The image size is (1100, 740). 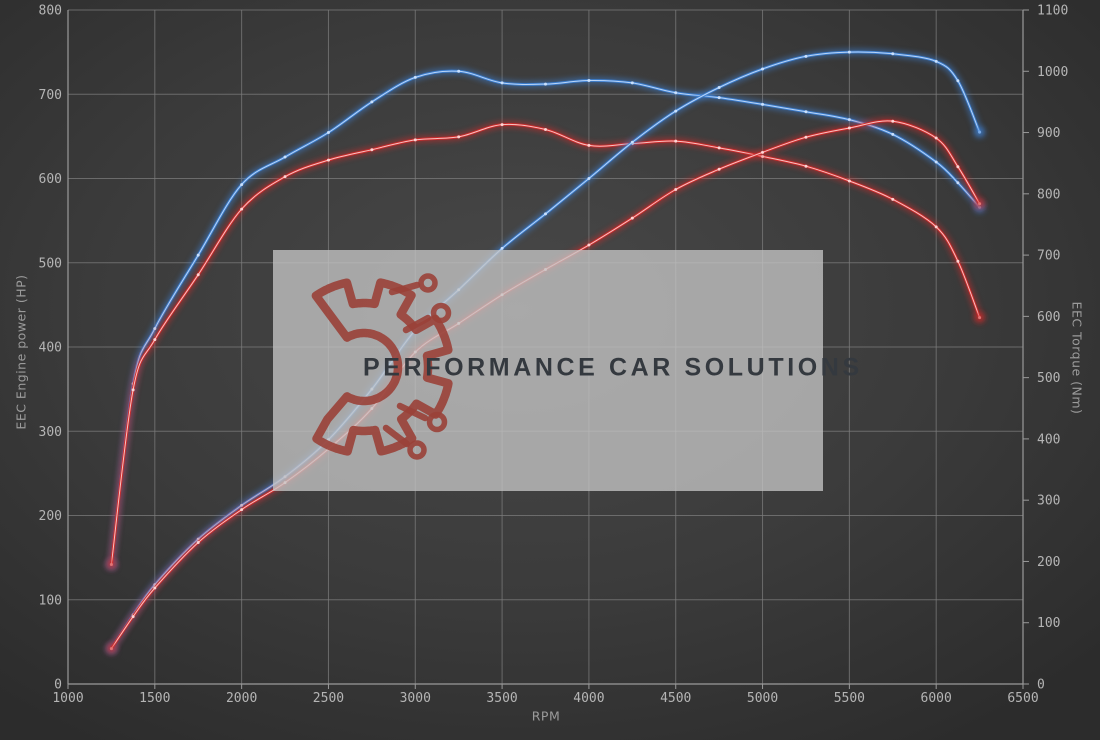 What do you see at coordinates (675, 698) in the screenshot?
I see `x-tick-label: 4500` at bounding box center [675, 698].